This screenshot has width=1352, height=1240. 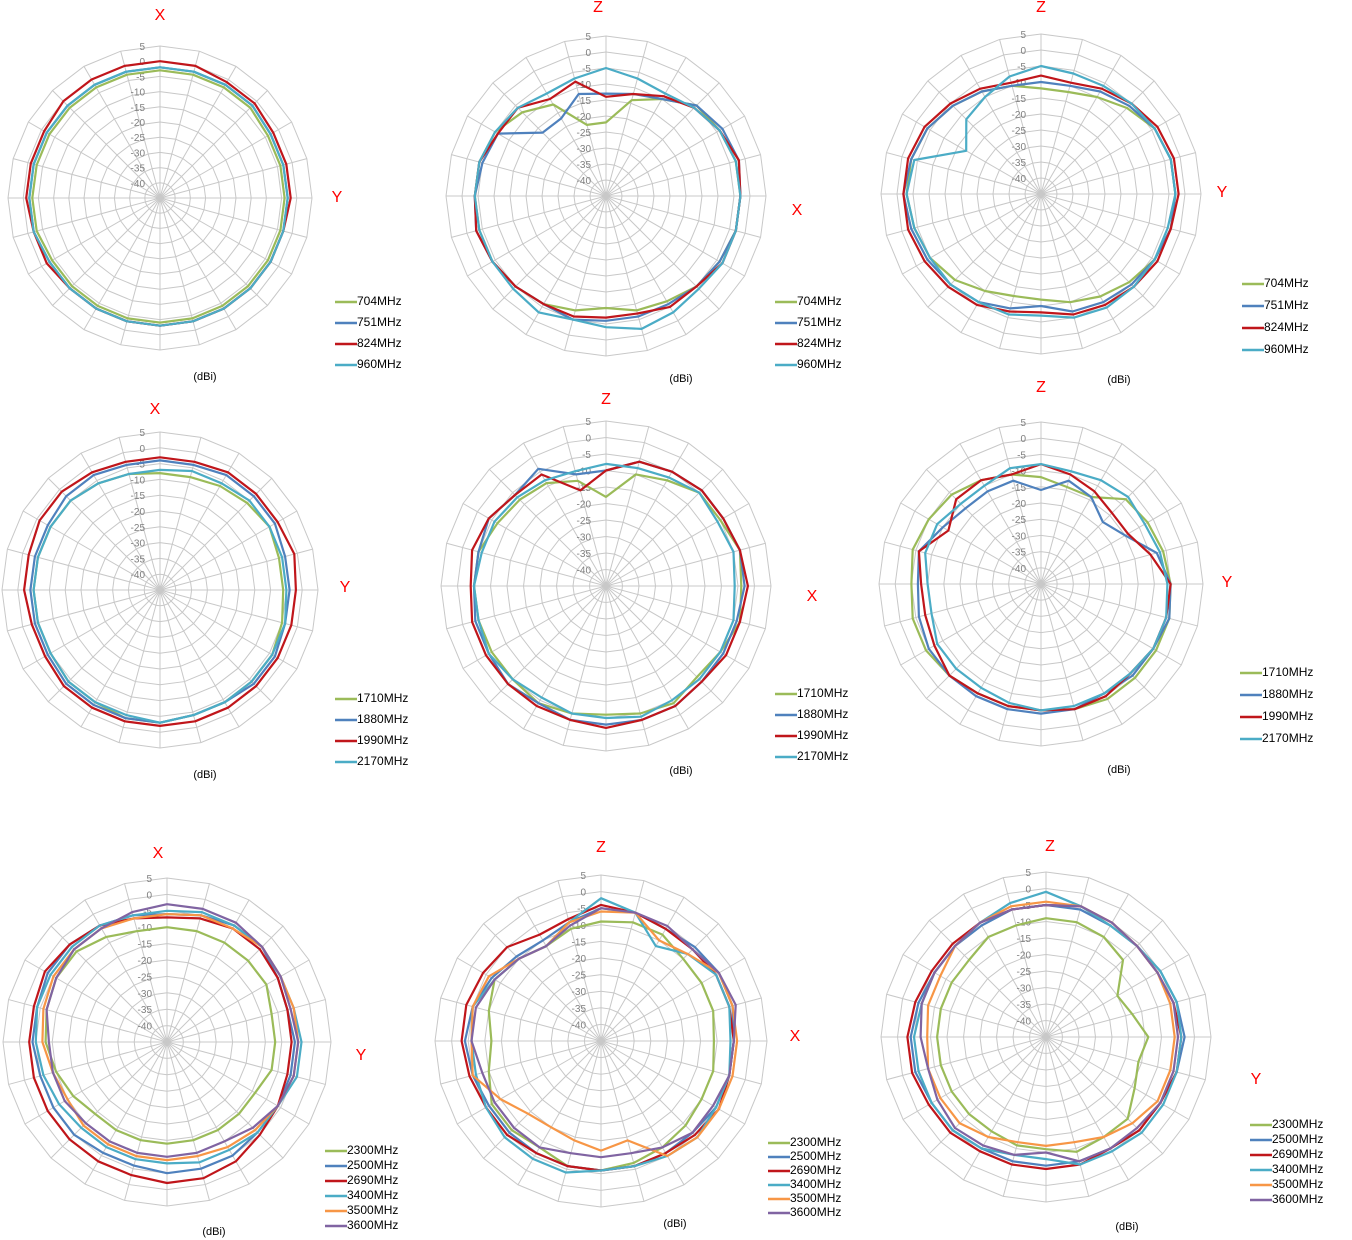 I want to click on legend-label: 2300MHz, so click(x=372, y=1150).